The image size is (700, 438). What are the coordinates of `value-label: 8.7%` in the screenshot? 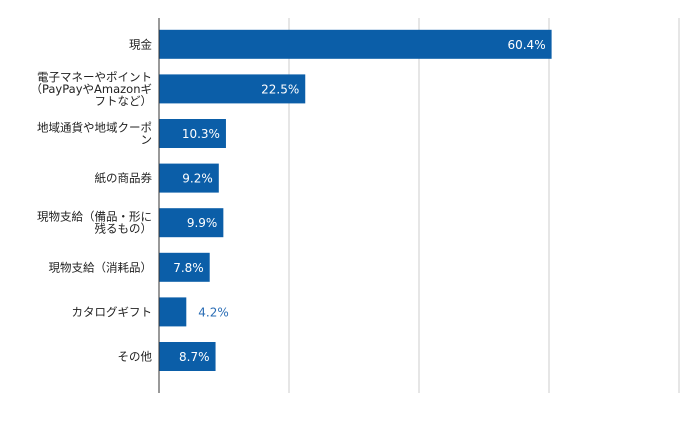 It's located at (194, 357).